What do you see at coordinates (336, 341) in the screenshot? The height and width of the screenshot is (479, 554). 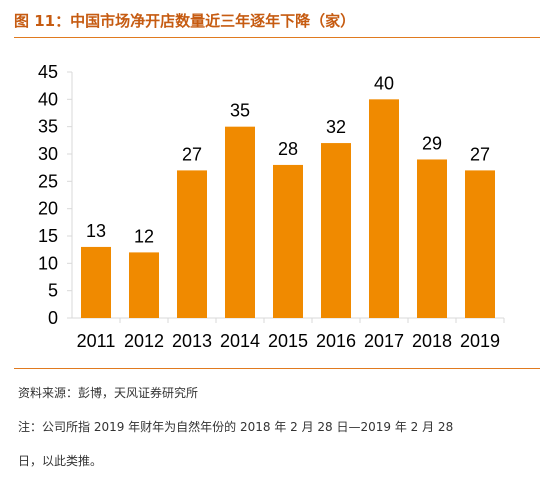 I see `x-tick-label-2016: 2016` at bounding box center [336, 341].